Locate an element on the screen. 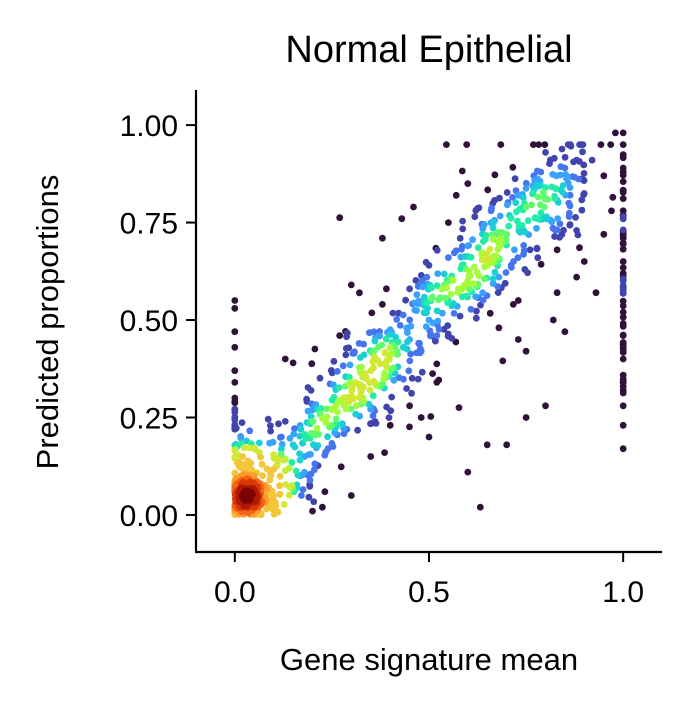 The height and width of the screenshot is (709, 690). y-axis-title: Predicted proportions is located at coordinates (47, 322).